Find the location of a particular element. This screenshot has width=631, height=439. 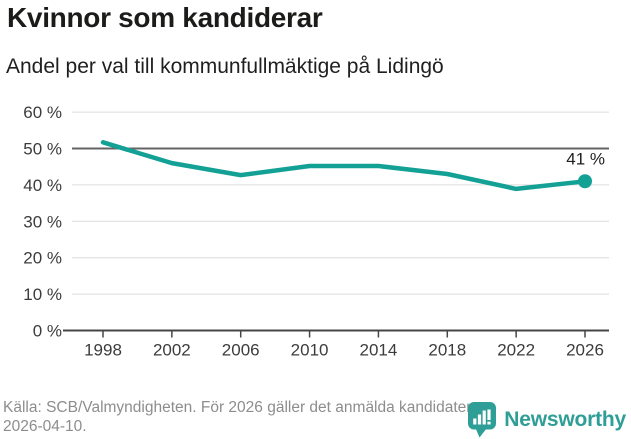

newsworthy-logo: Newsworthy is located at coordinates (546, 419).